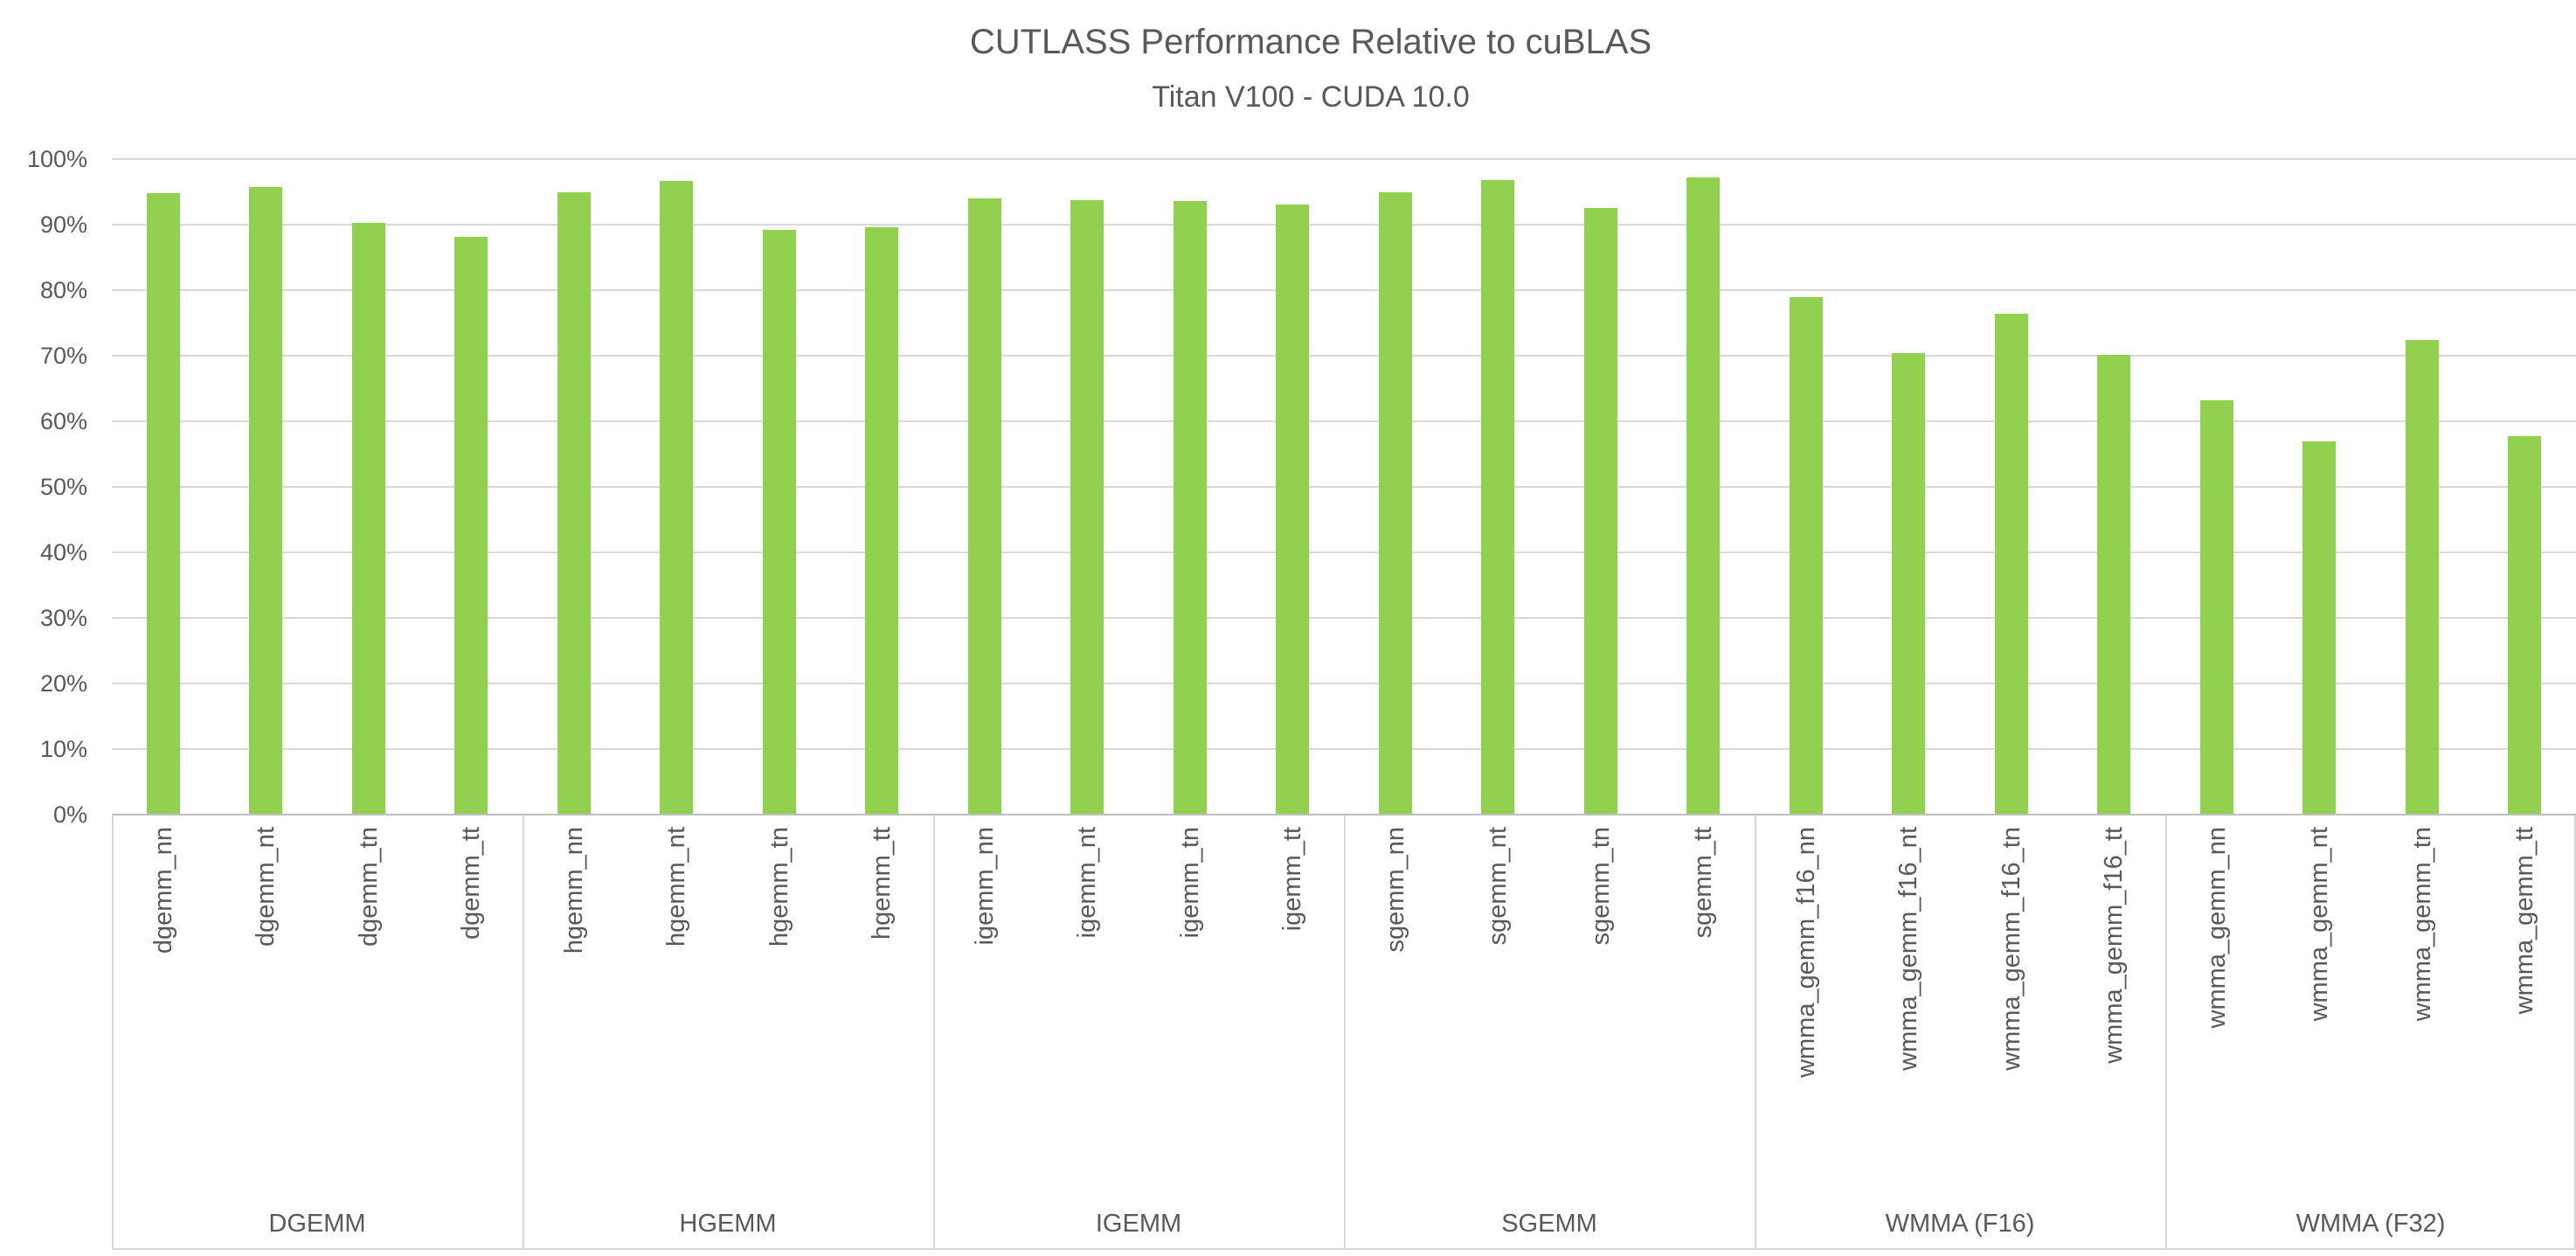  What do you see at coordinates (69, 814) in the screenshot?
I see `y-axis-label: 0%` at bounding box center [69, 814].